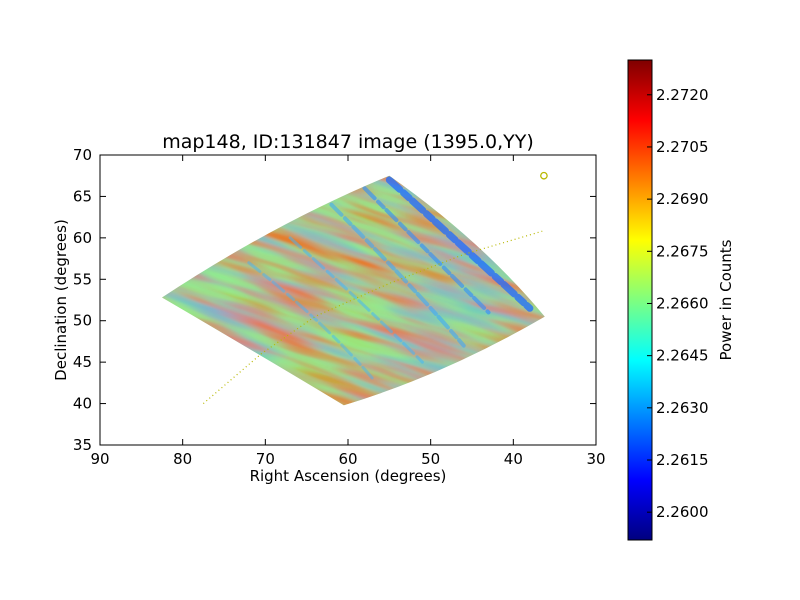 The width and height of the screenshot is (800, 600). What do you see at coordinates (682, 147) in the screenshot?
I see `colorbar-tick-label: 2.2705` at bounding box center [682, 147].